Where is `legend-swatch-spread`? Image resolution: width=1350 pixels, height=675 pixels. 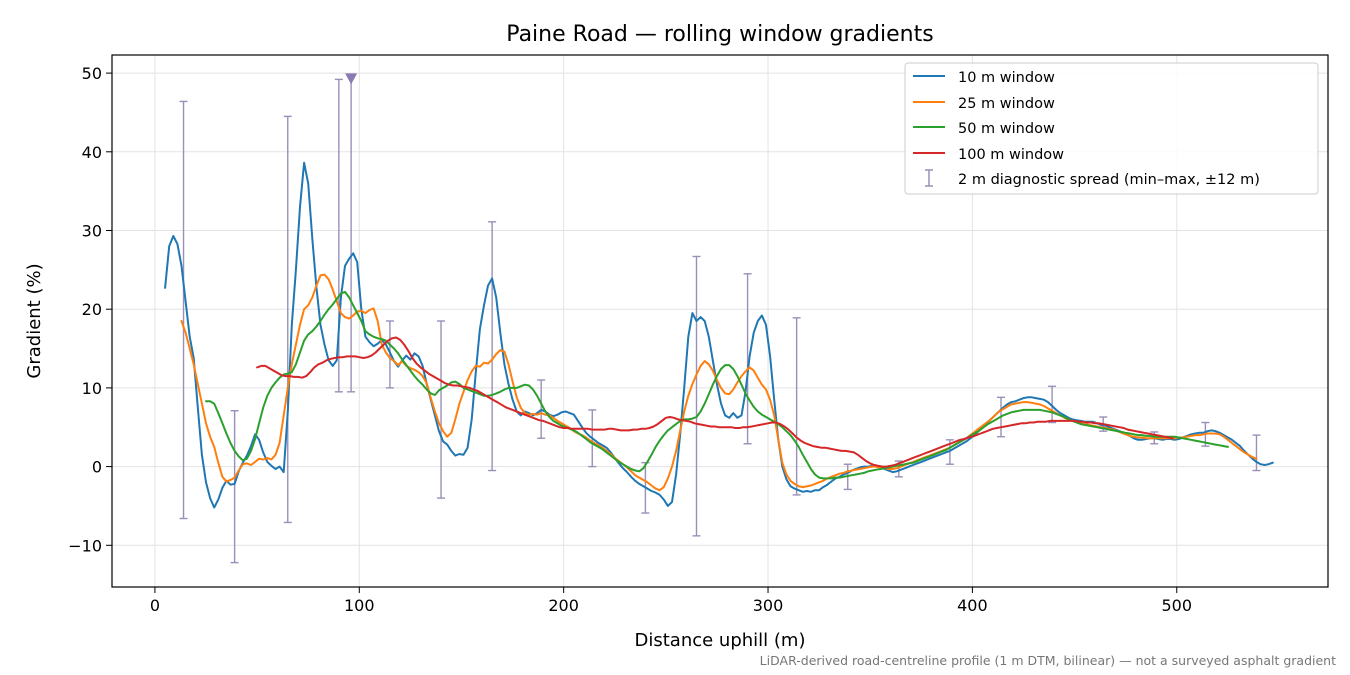
legend-swatch-spread is located at coordinates (929, 178).